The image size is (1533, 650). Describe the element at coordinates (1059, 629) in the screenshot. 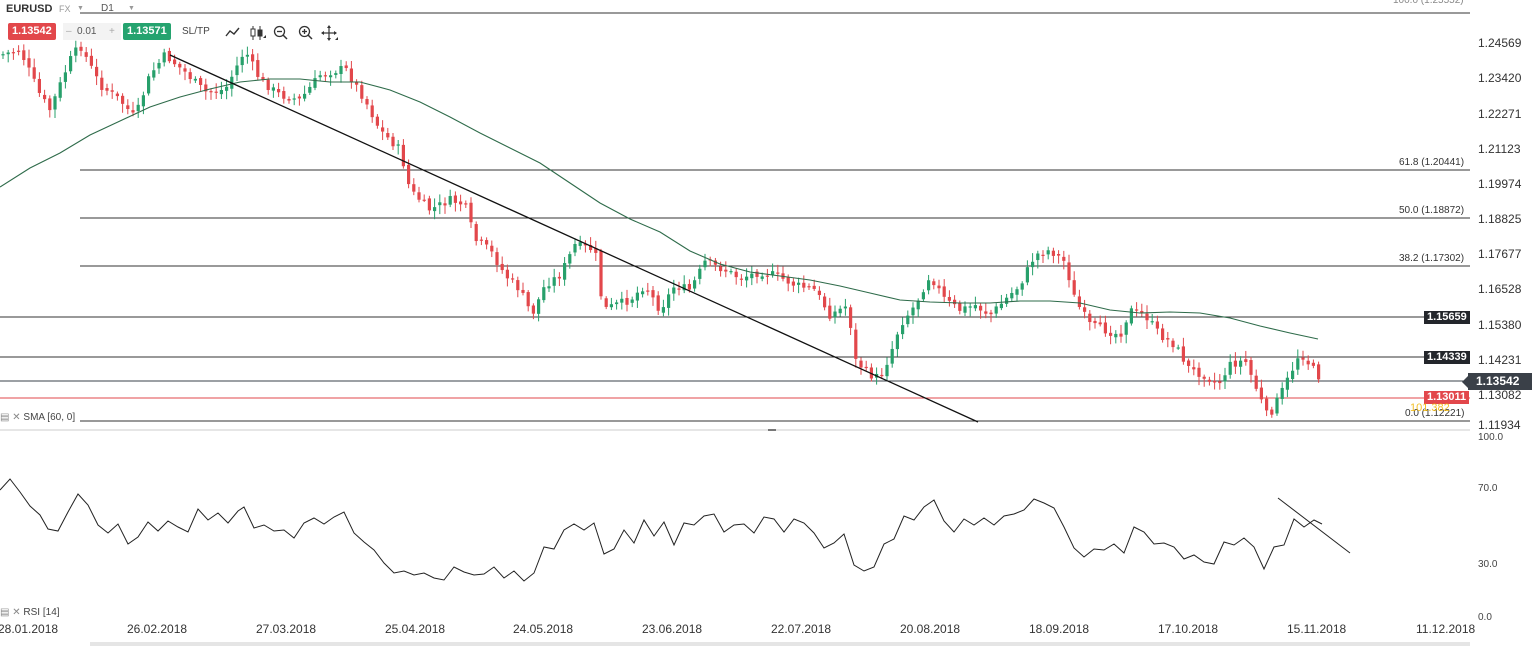

I see `time-axis-label: 18.09.2018` at that location.